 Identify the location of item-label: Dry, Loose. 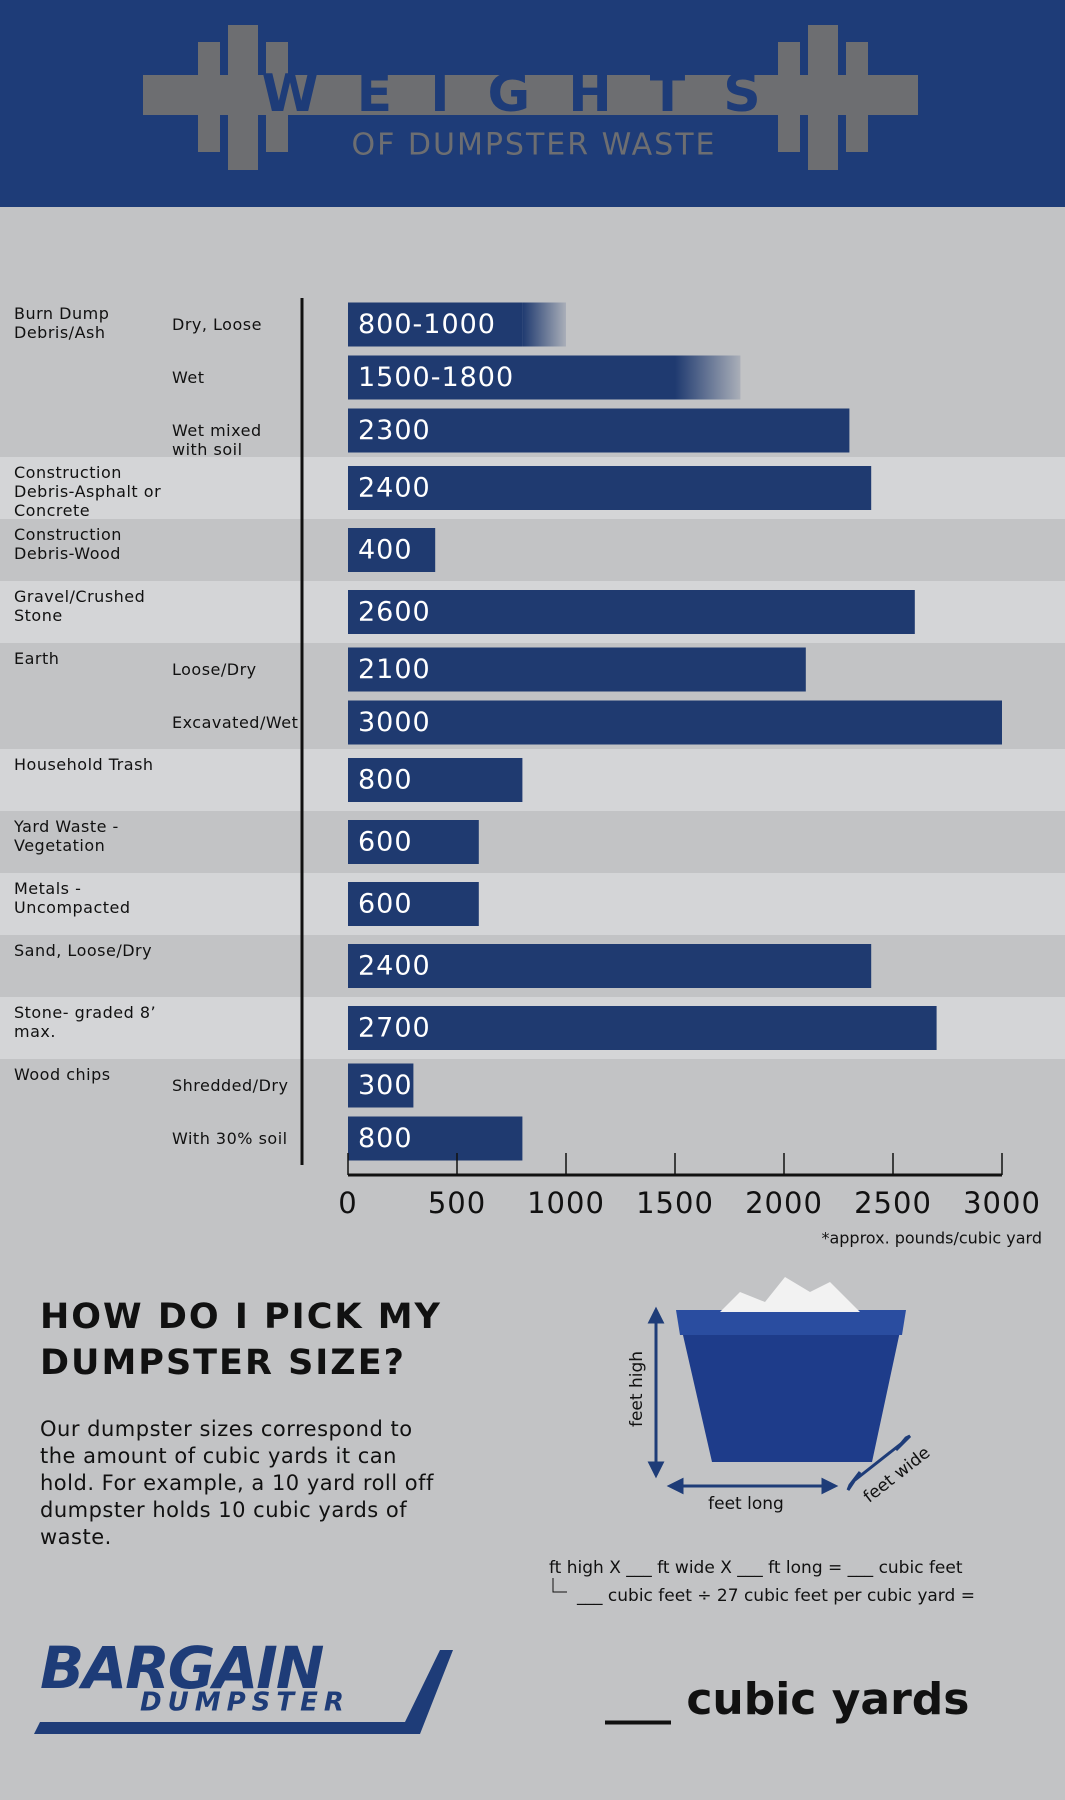
(217, 324).